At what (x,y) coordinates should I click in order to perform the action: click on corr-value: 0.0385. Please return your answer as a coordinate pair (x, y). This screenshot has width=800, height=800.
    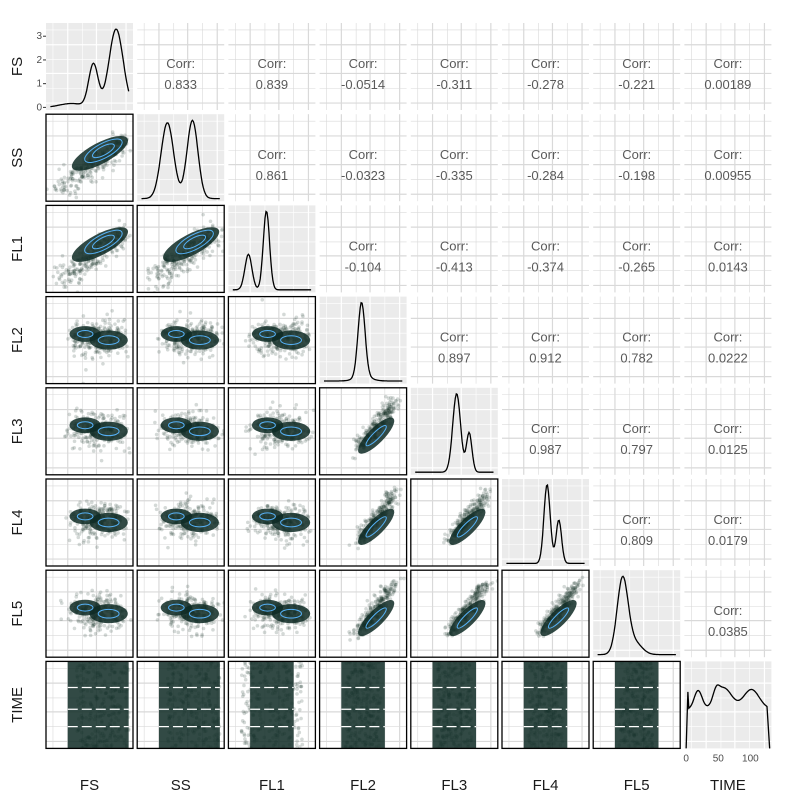
    Looking at the image, I should click on (728, 631).